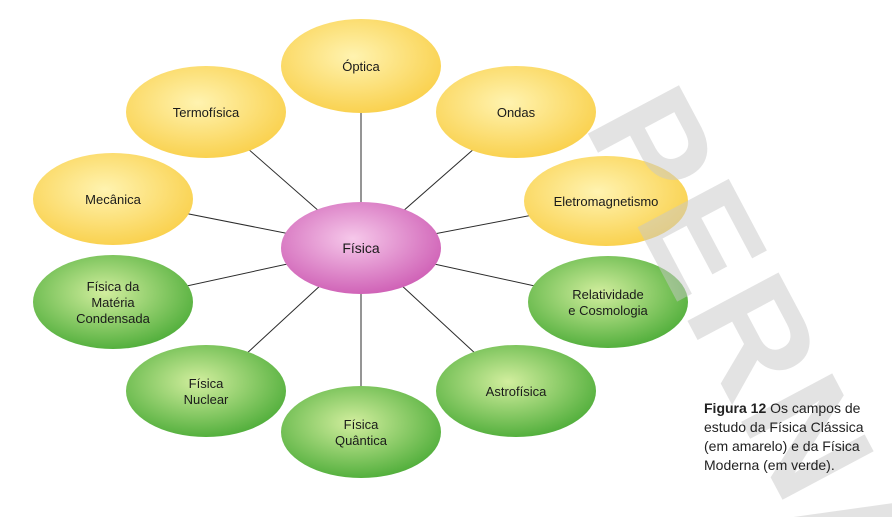 The height and width of the screenshot is (517, 892). I want to click on node-eletromagnetismo-label-line: Eletromagnetismo, so click(606, 201).